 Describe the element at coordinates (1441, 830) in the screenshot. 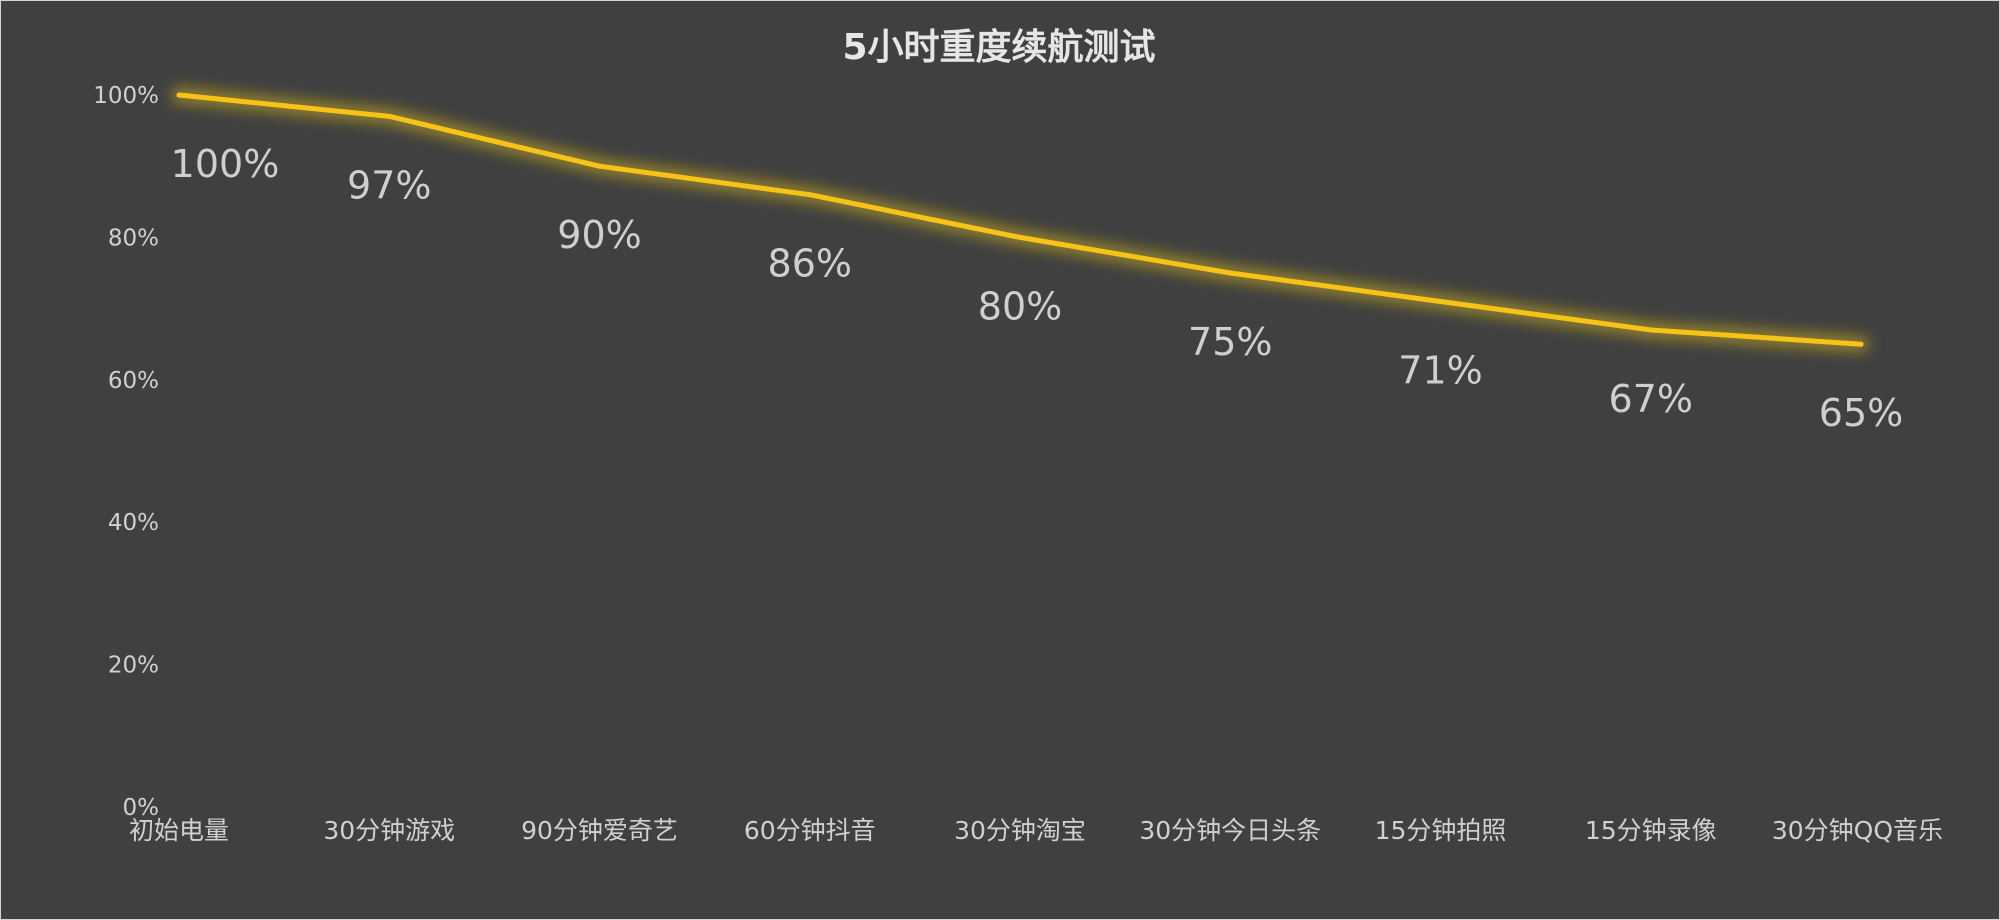

I see `x-category-label: 15分钟拍照` at that location.